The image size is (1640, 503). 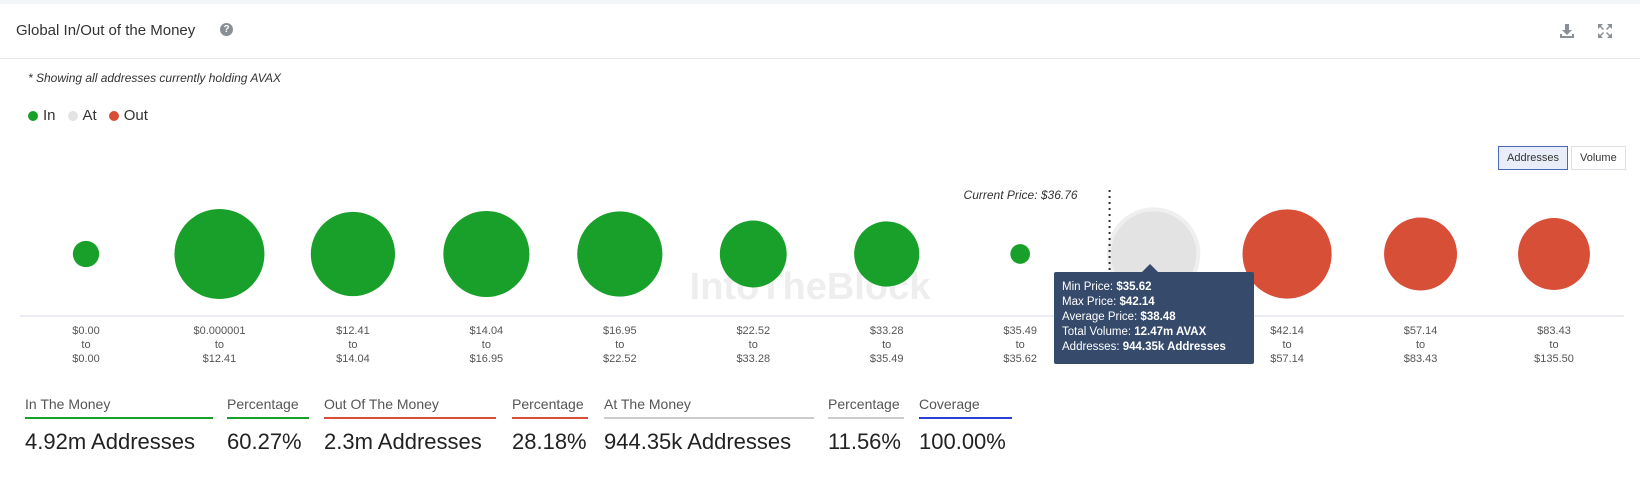 I want to click on legend-dot-out, so click(x=113, y=115).